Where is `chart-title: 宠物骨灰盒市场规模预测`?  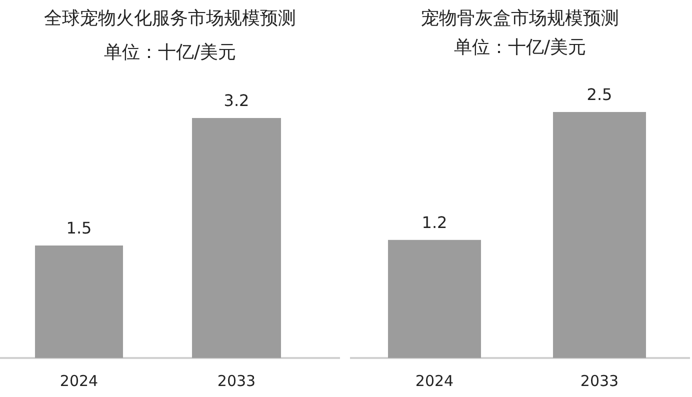
chart-title: 宠物骨灰盒市场规模预测 is located at coordinates (520, 18).